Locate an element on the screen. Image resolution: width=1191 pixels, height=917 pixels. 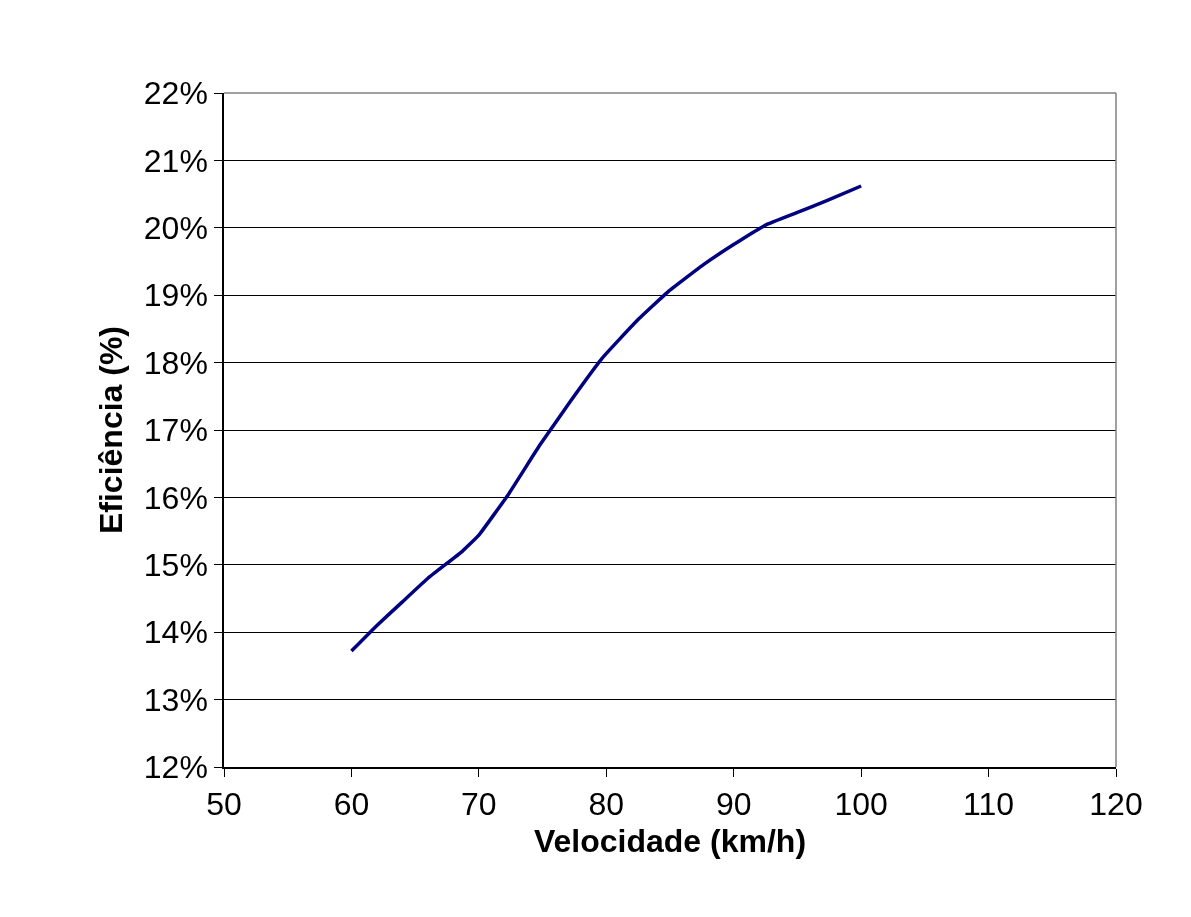
x-tick-label: 50 is located at coordinates (224, 804).